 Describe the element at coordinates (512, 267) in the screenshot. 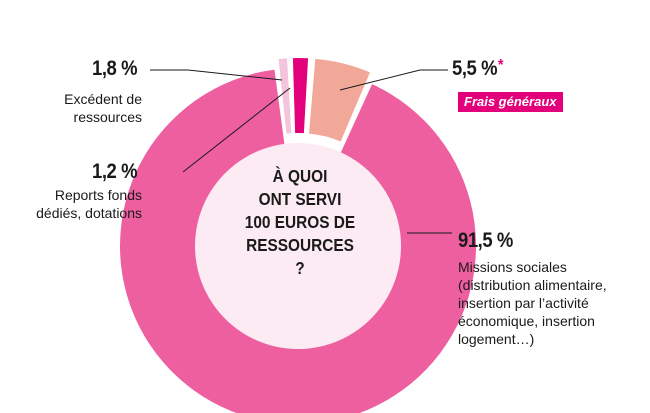

I see `desc-line: Missions sociales` at that location.